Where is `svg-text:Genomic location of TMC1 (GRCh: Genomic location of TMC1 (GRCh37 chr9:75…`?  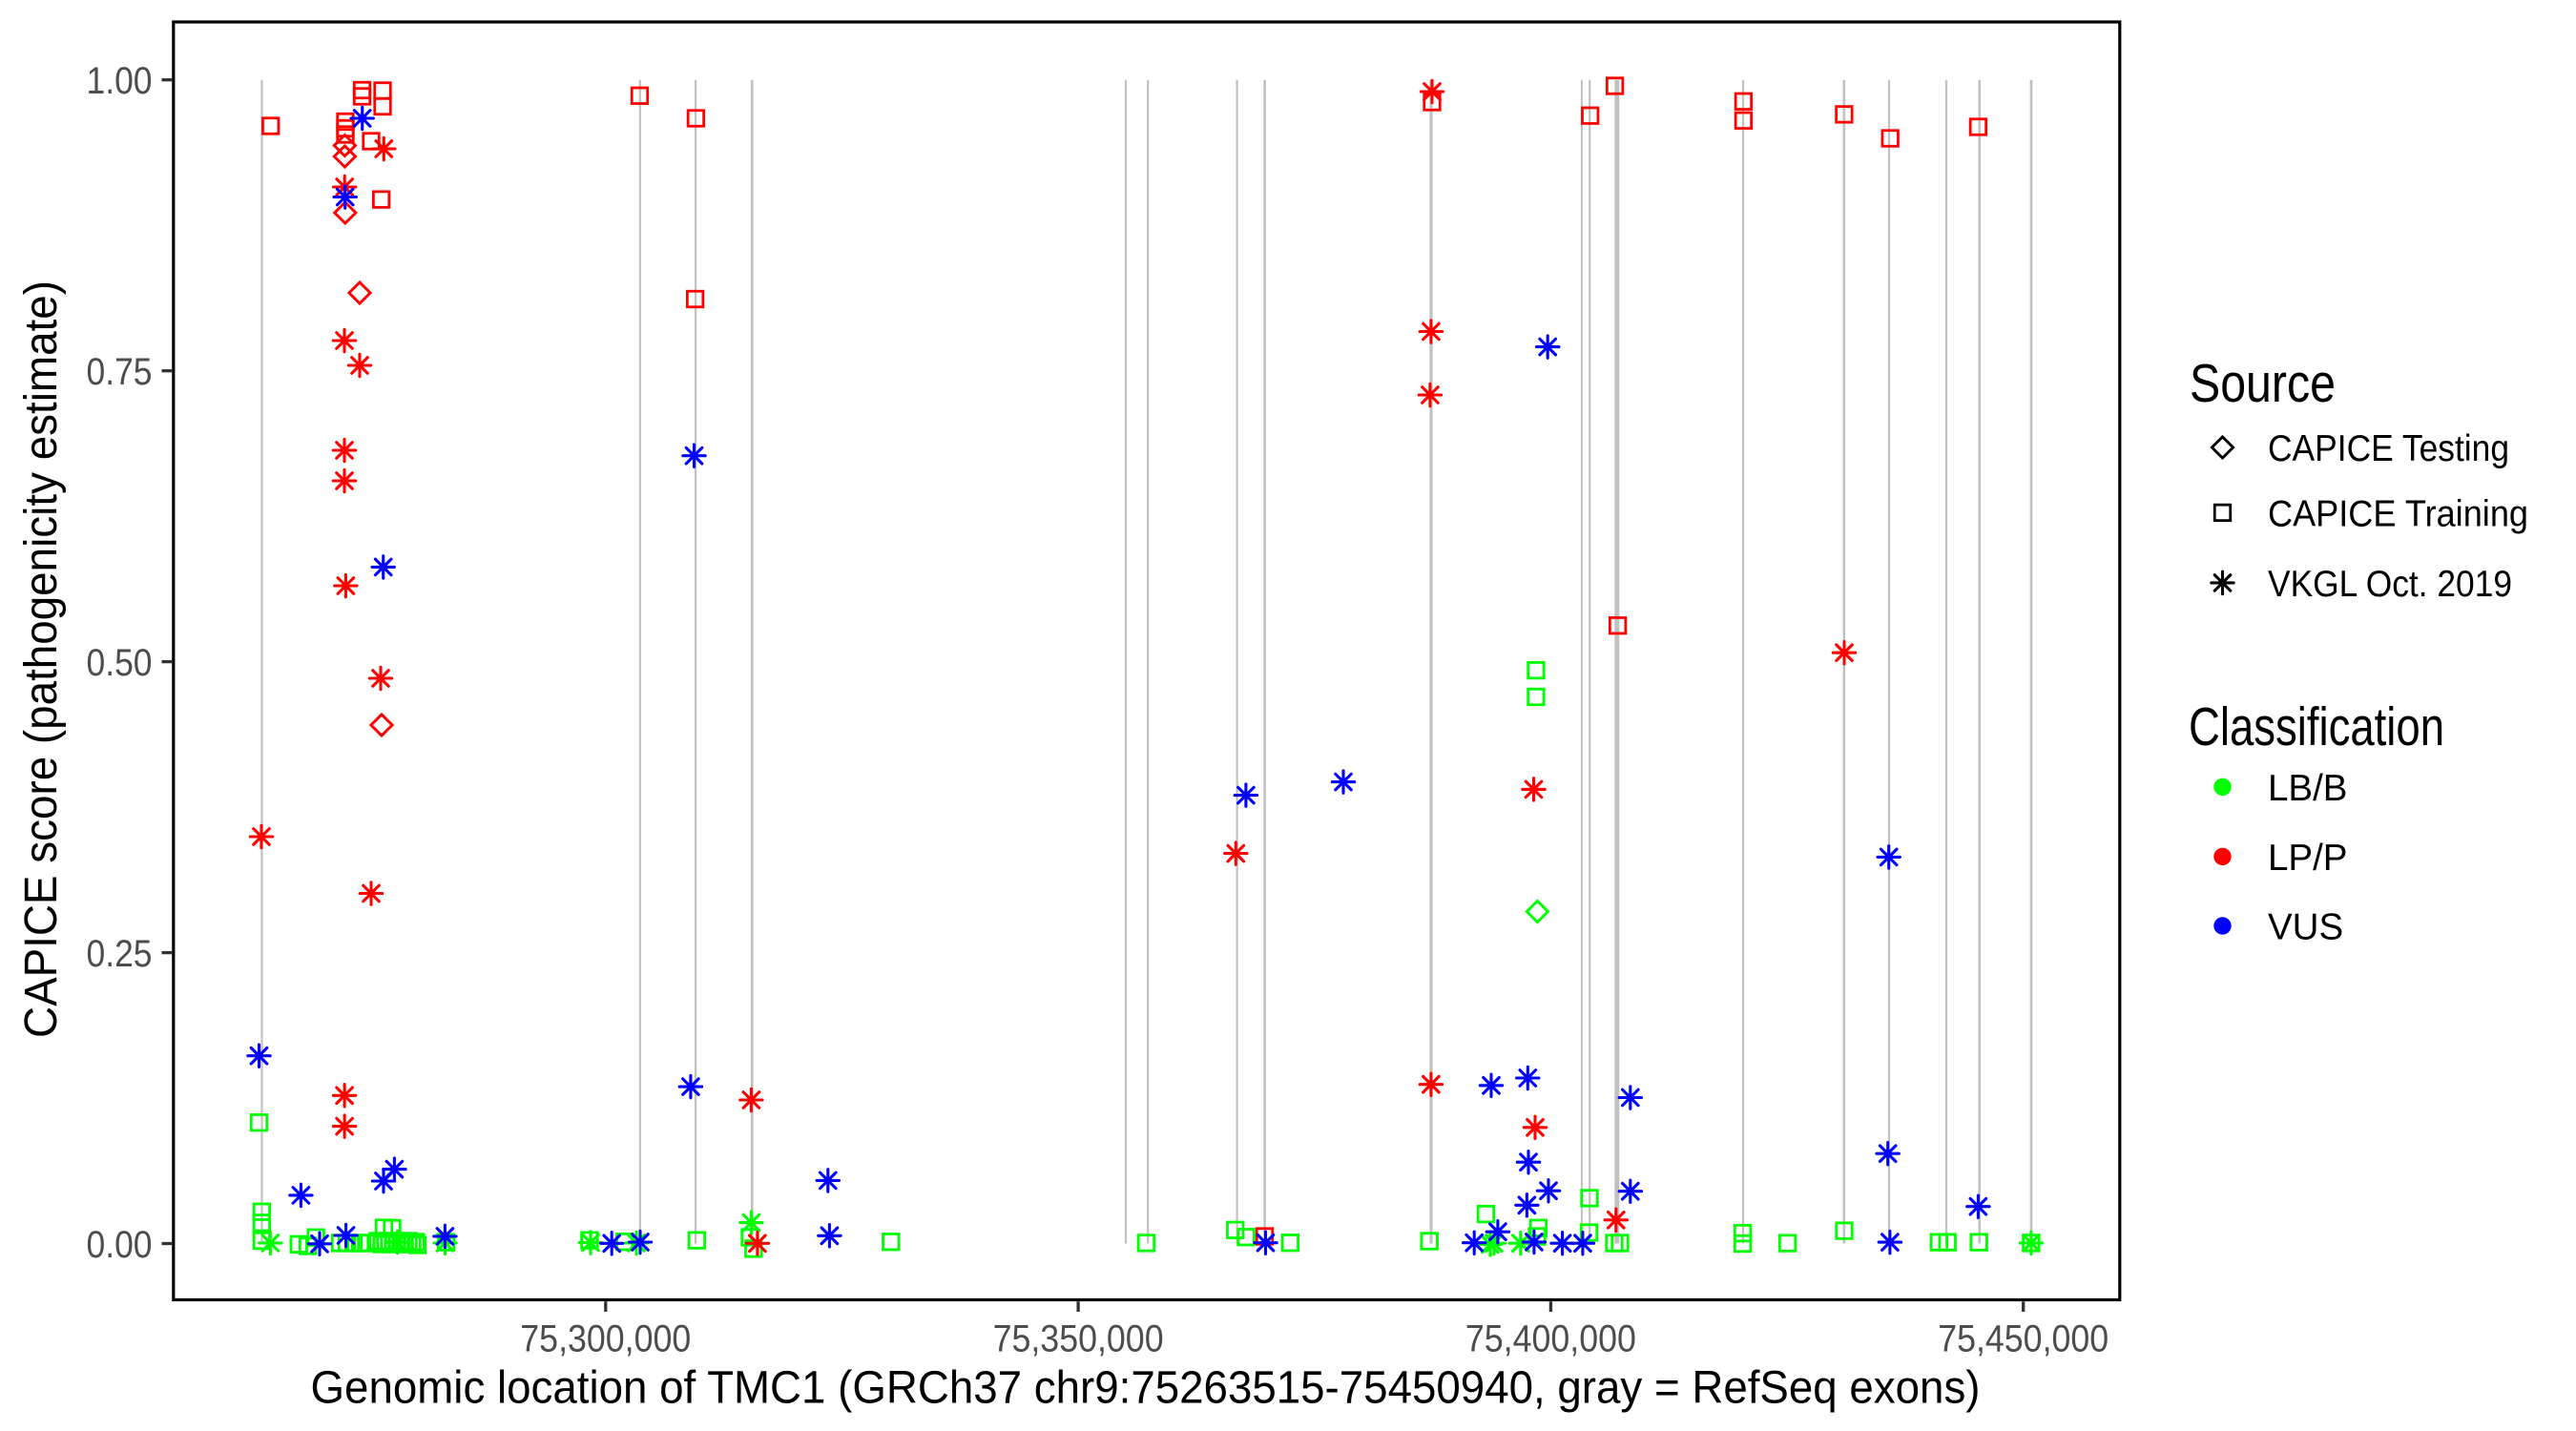 svg-text:Genomic location of TMC1 (GRCh: Genomic location of TMC1 (GRCh37 chr9:75… is located at coordinates (1146, 1388).